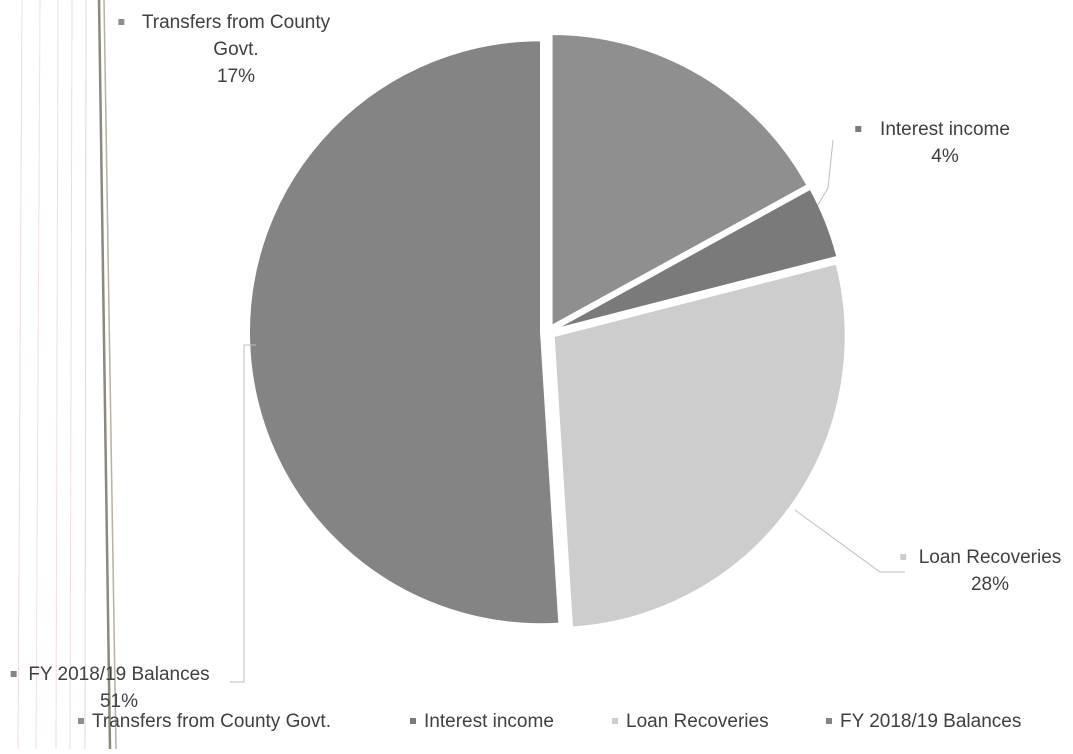 The image size is (1073, 754). I want to click on leader-line-interest-income, so click(825, 172).